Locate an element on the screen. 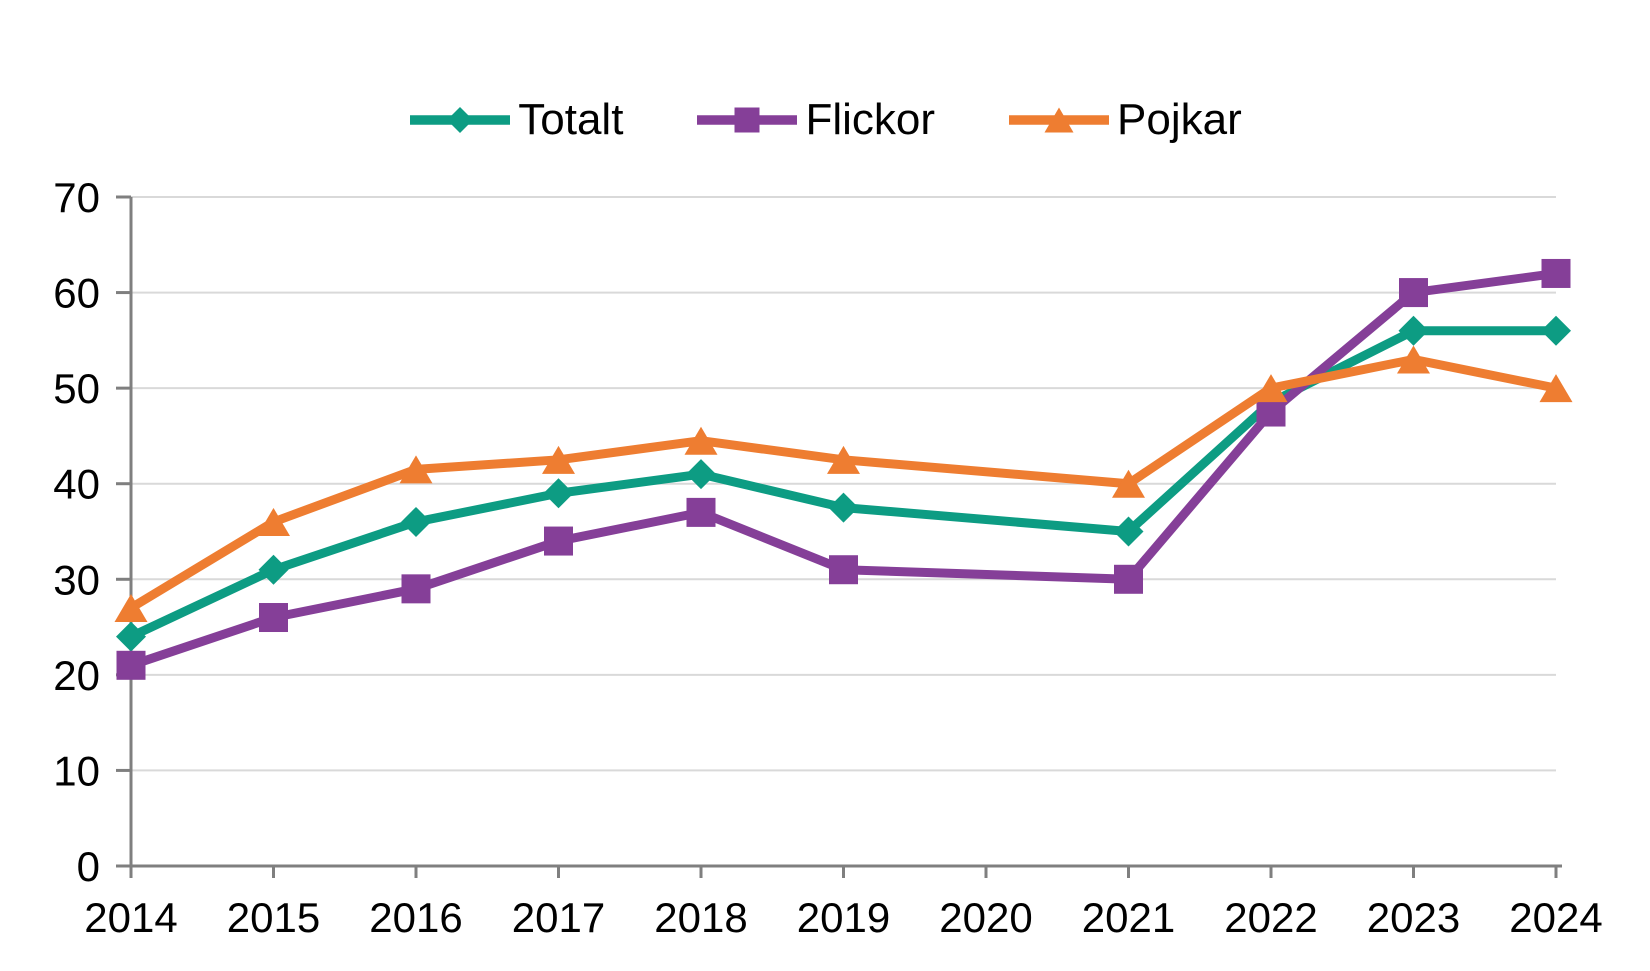  marker-pojkar-2024 is located at coordinates (1556, 388).